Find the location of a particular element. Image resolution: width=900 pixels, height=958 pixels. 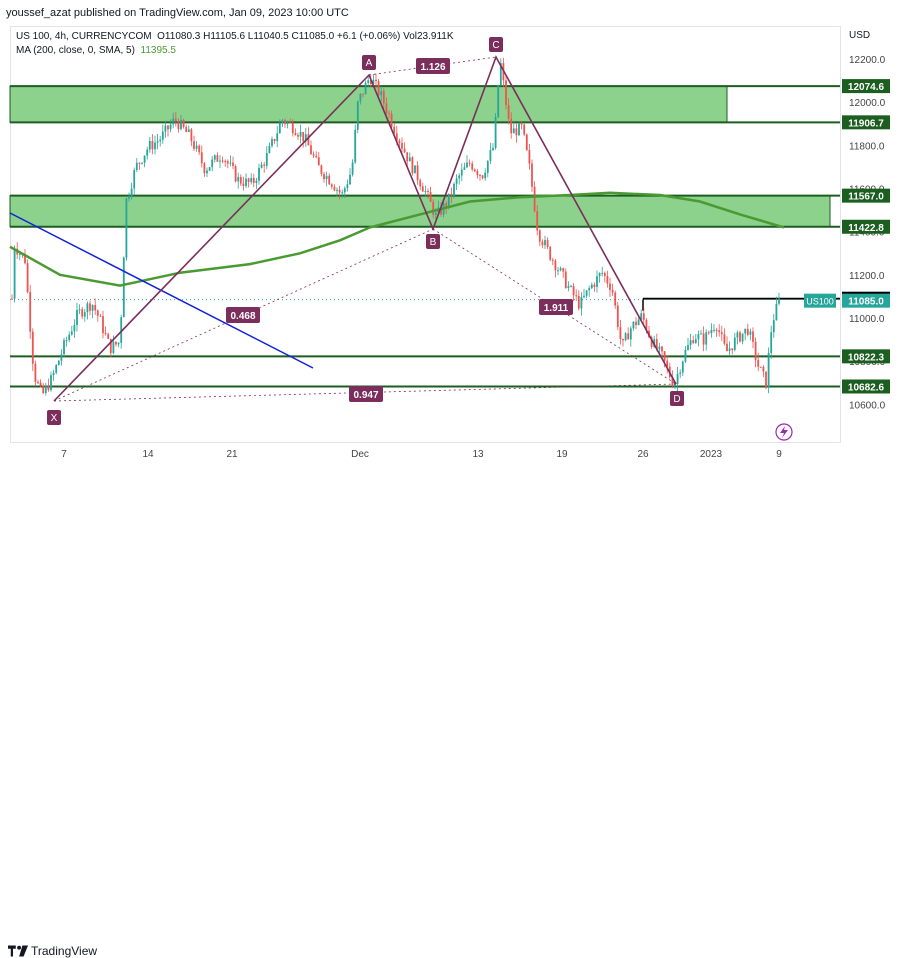

ratio-label: 0.468 is located at coordinates (242, 316).